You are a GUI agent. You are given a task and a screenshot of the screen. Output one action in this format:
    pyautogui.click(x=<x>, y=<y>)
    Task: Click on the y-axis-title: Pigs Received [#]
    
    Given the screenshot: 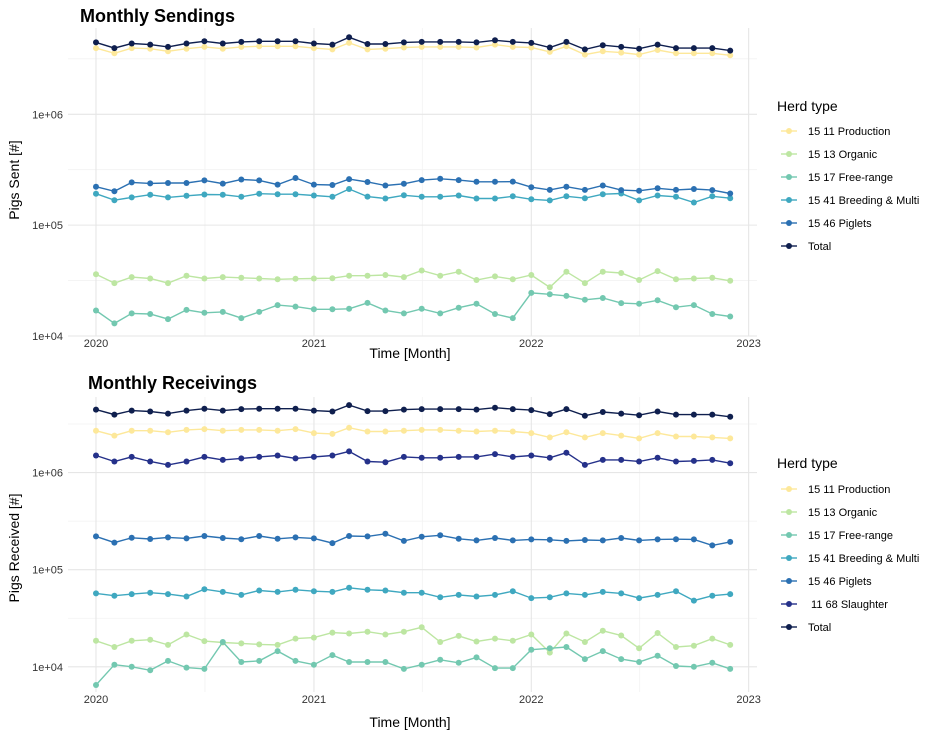 What is the action you would take?
    pyautogui.click(x=14, y=548)
    